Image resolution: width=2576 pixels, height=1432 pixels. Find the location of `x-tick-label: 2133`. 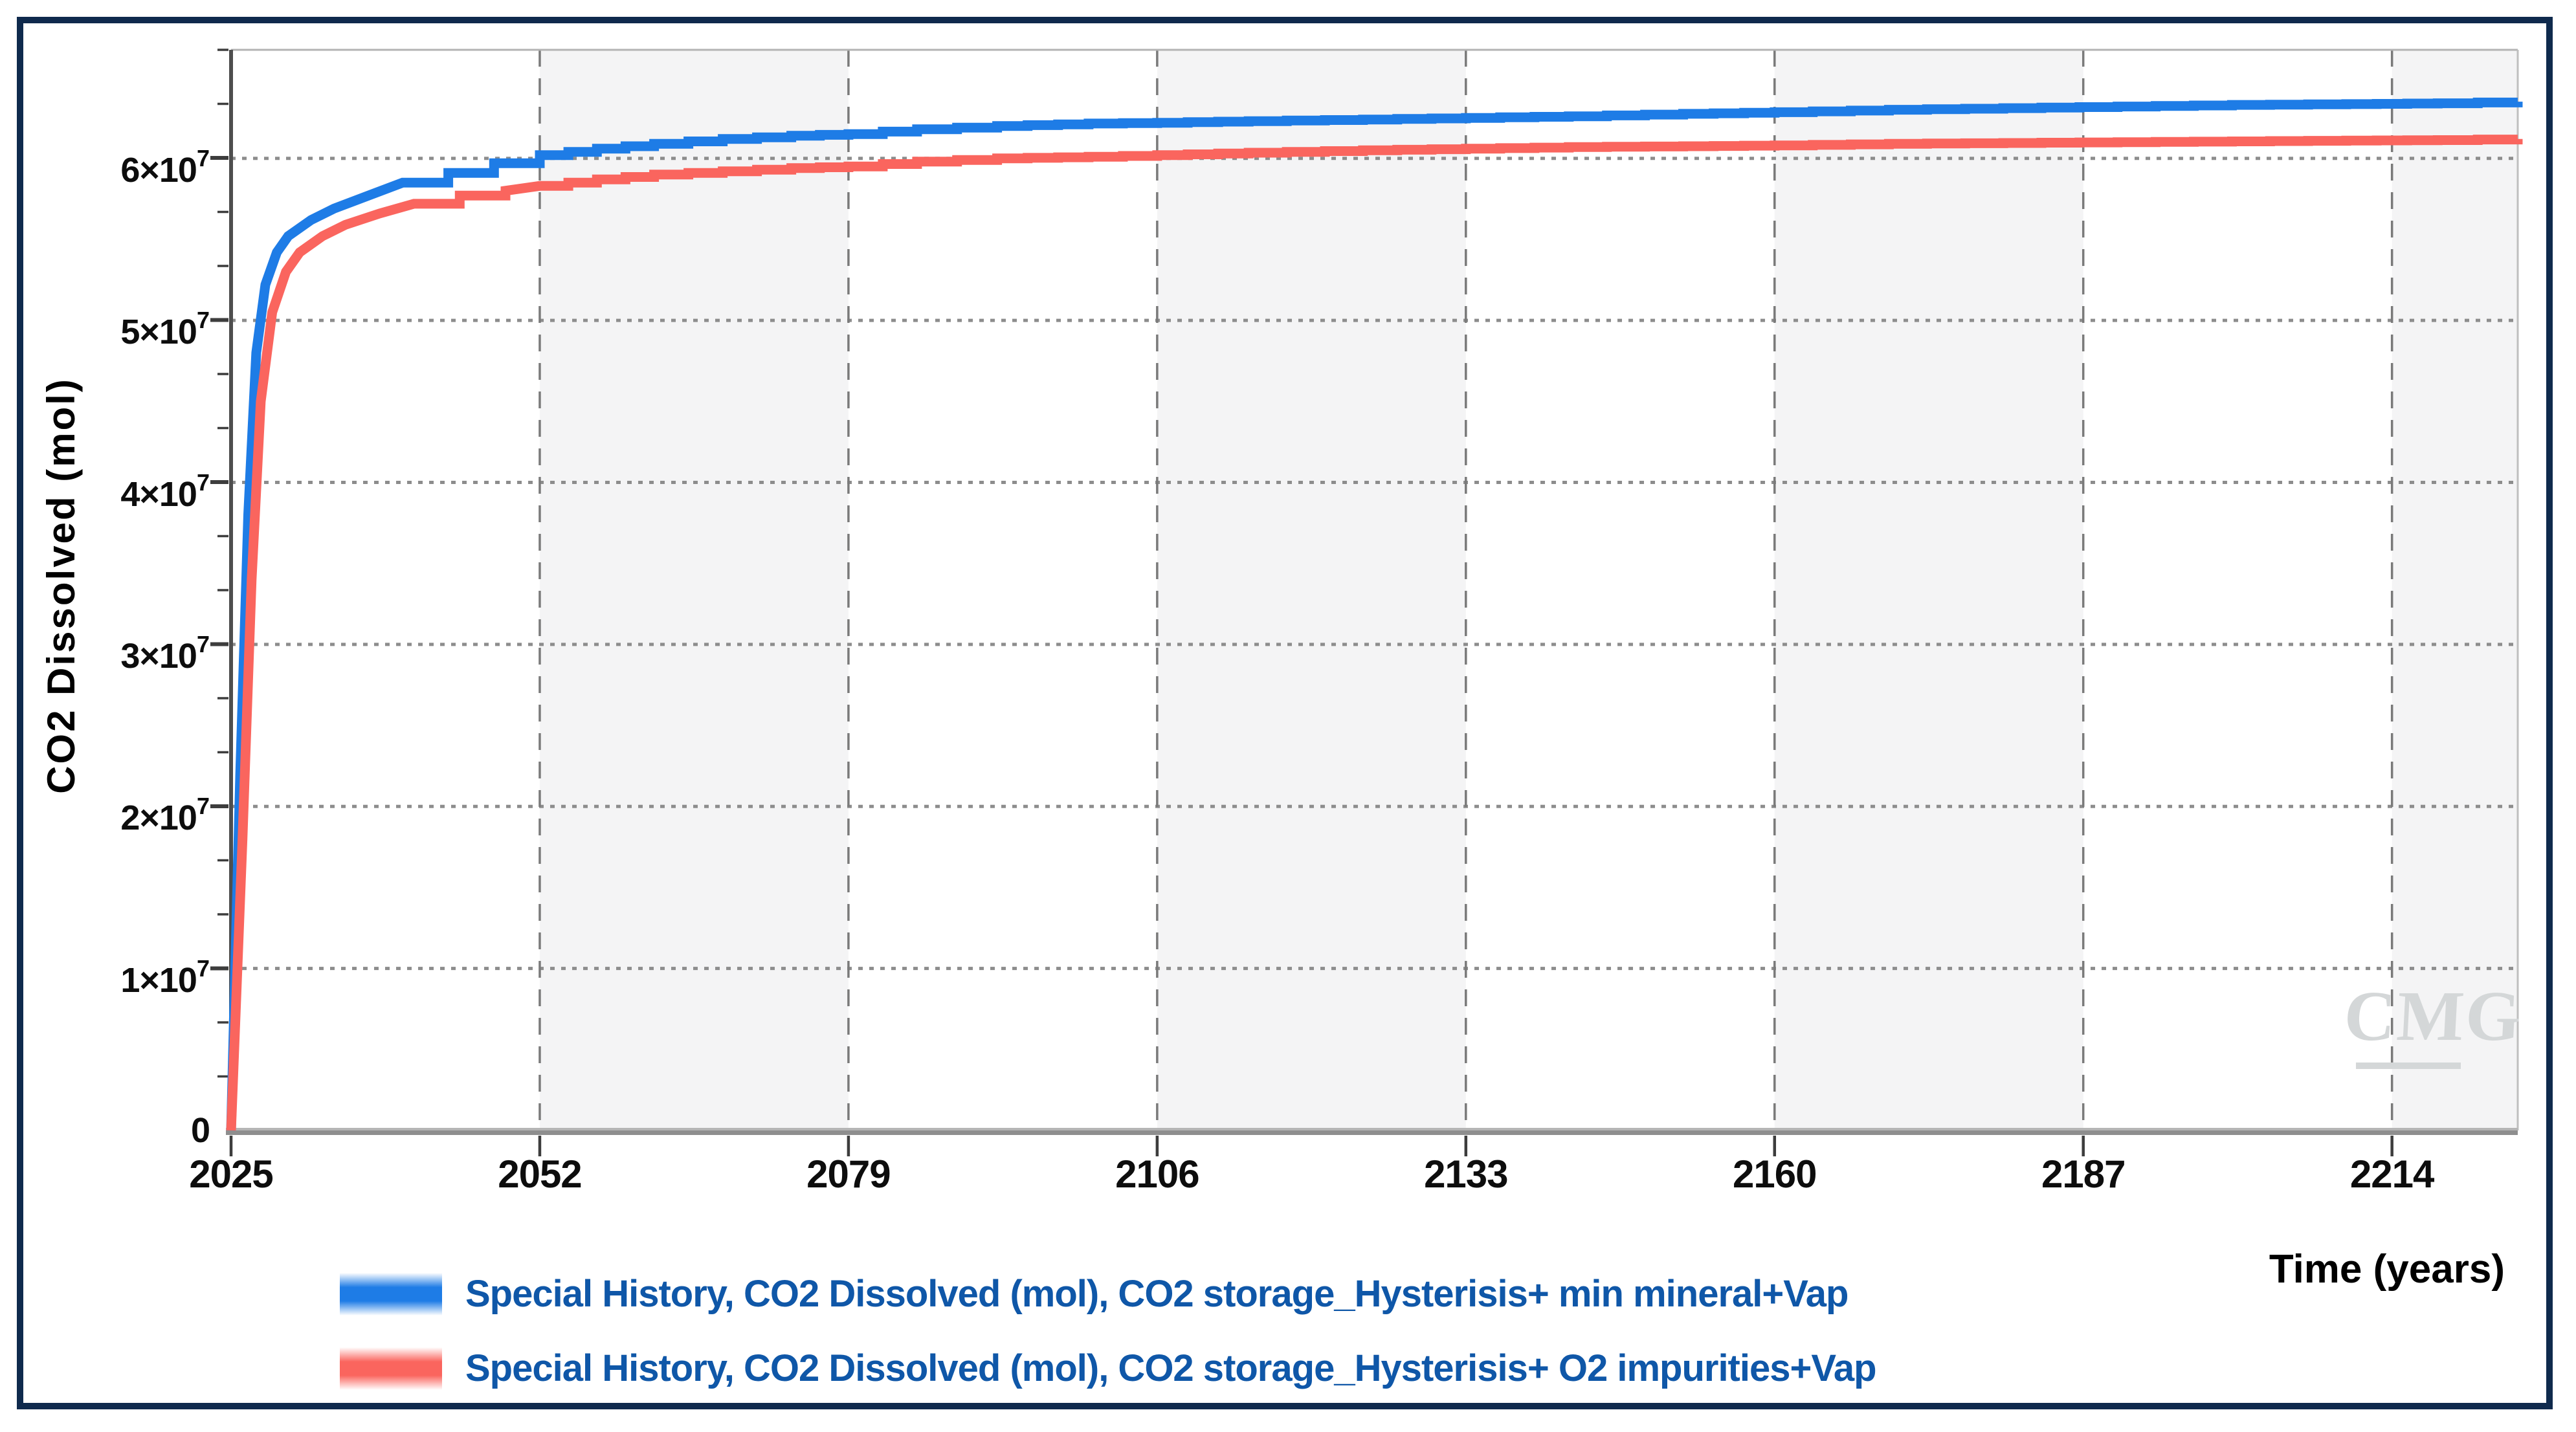

x-tick-label: 2133 is located at coordinates (1466, 1174).